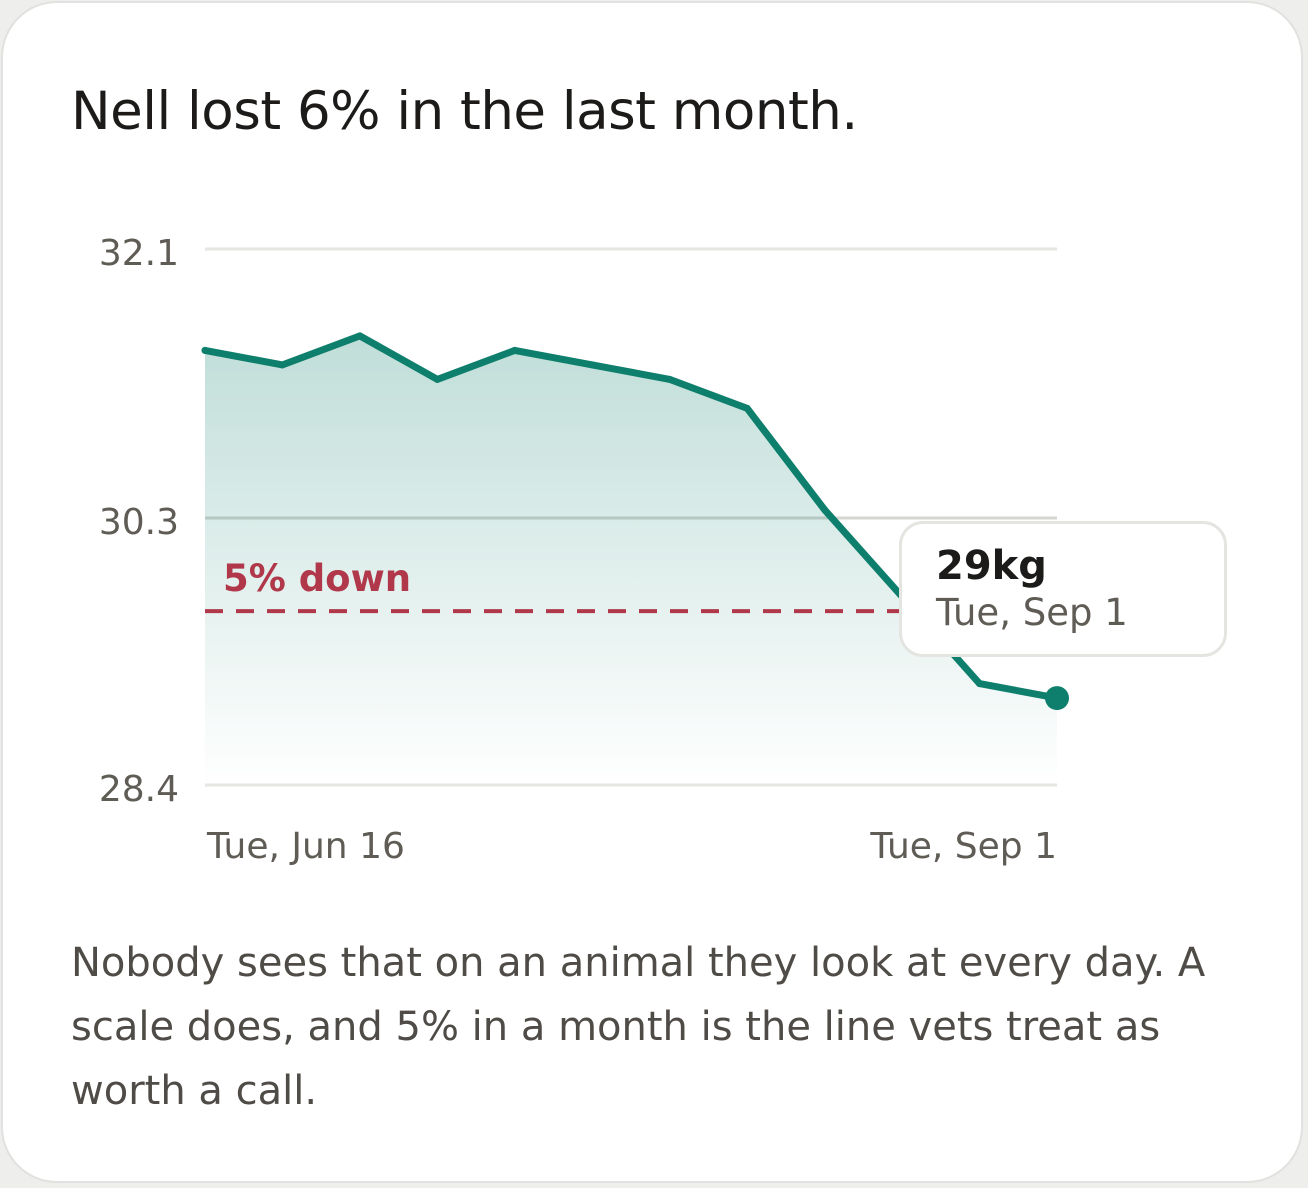  I want to click on tooltip-date: Tue, Sep 1, so click(1032, 612).